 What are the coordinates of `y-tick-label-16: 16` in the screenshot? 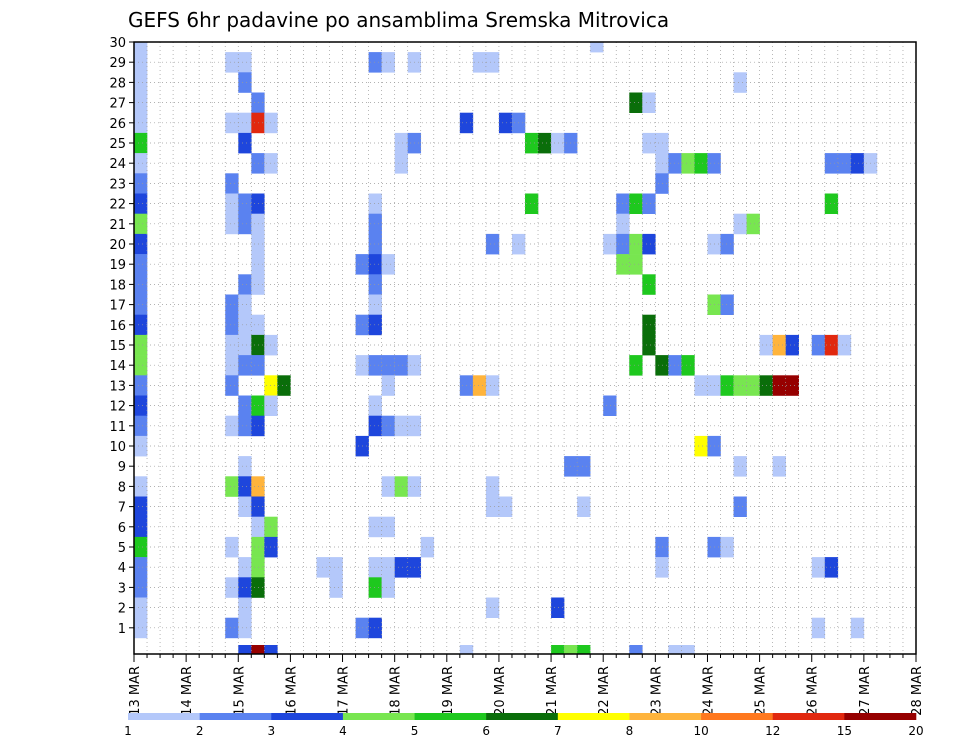 It's located at (117, 326).